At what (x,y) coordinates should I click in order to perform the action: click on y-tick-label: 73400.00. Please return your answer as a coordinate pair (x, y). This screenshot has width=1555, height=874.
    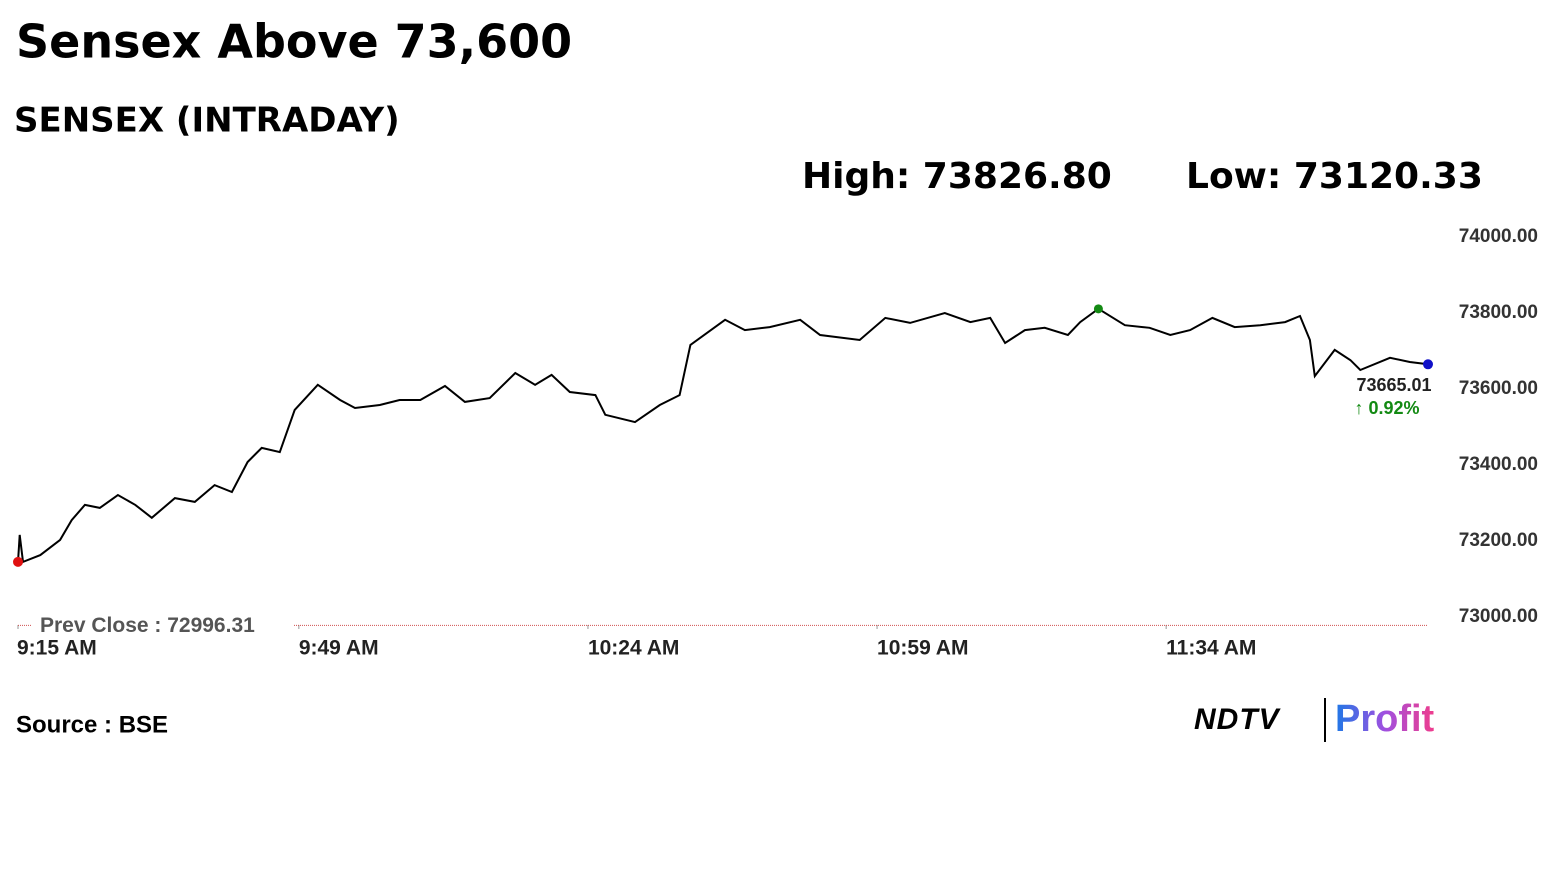
    Looking at the image, I should click on (1498, 464).